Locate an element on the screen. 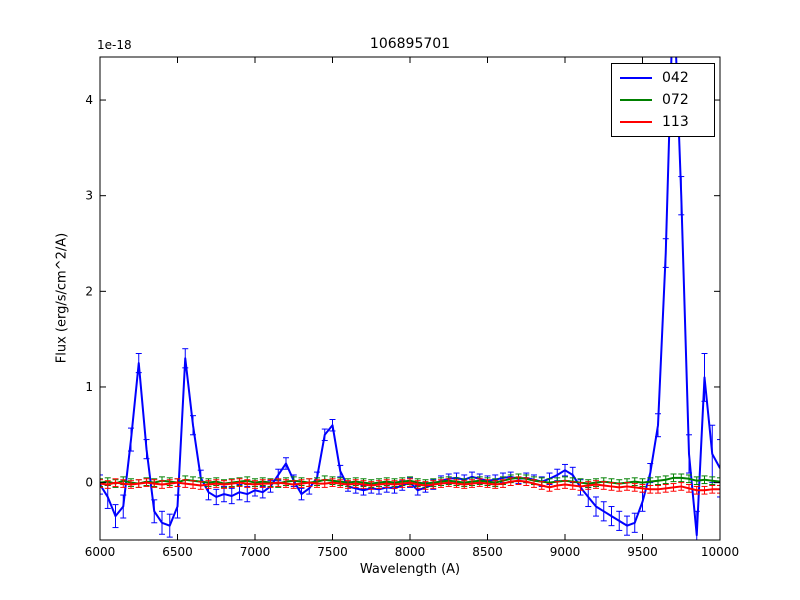 The width and height of the screenshot is (800, 600). legend-entry-113: 113 is located at coordinates (663, 122).